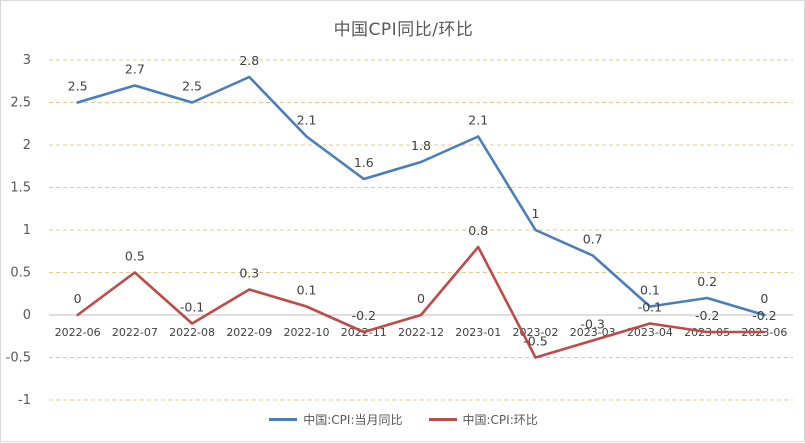 This screenshot has width=805, height=443. Describe the element at coordinates (78, 332) in the screenshot. I see `x-tick-label: 2022-06` at that location.